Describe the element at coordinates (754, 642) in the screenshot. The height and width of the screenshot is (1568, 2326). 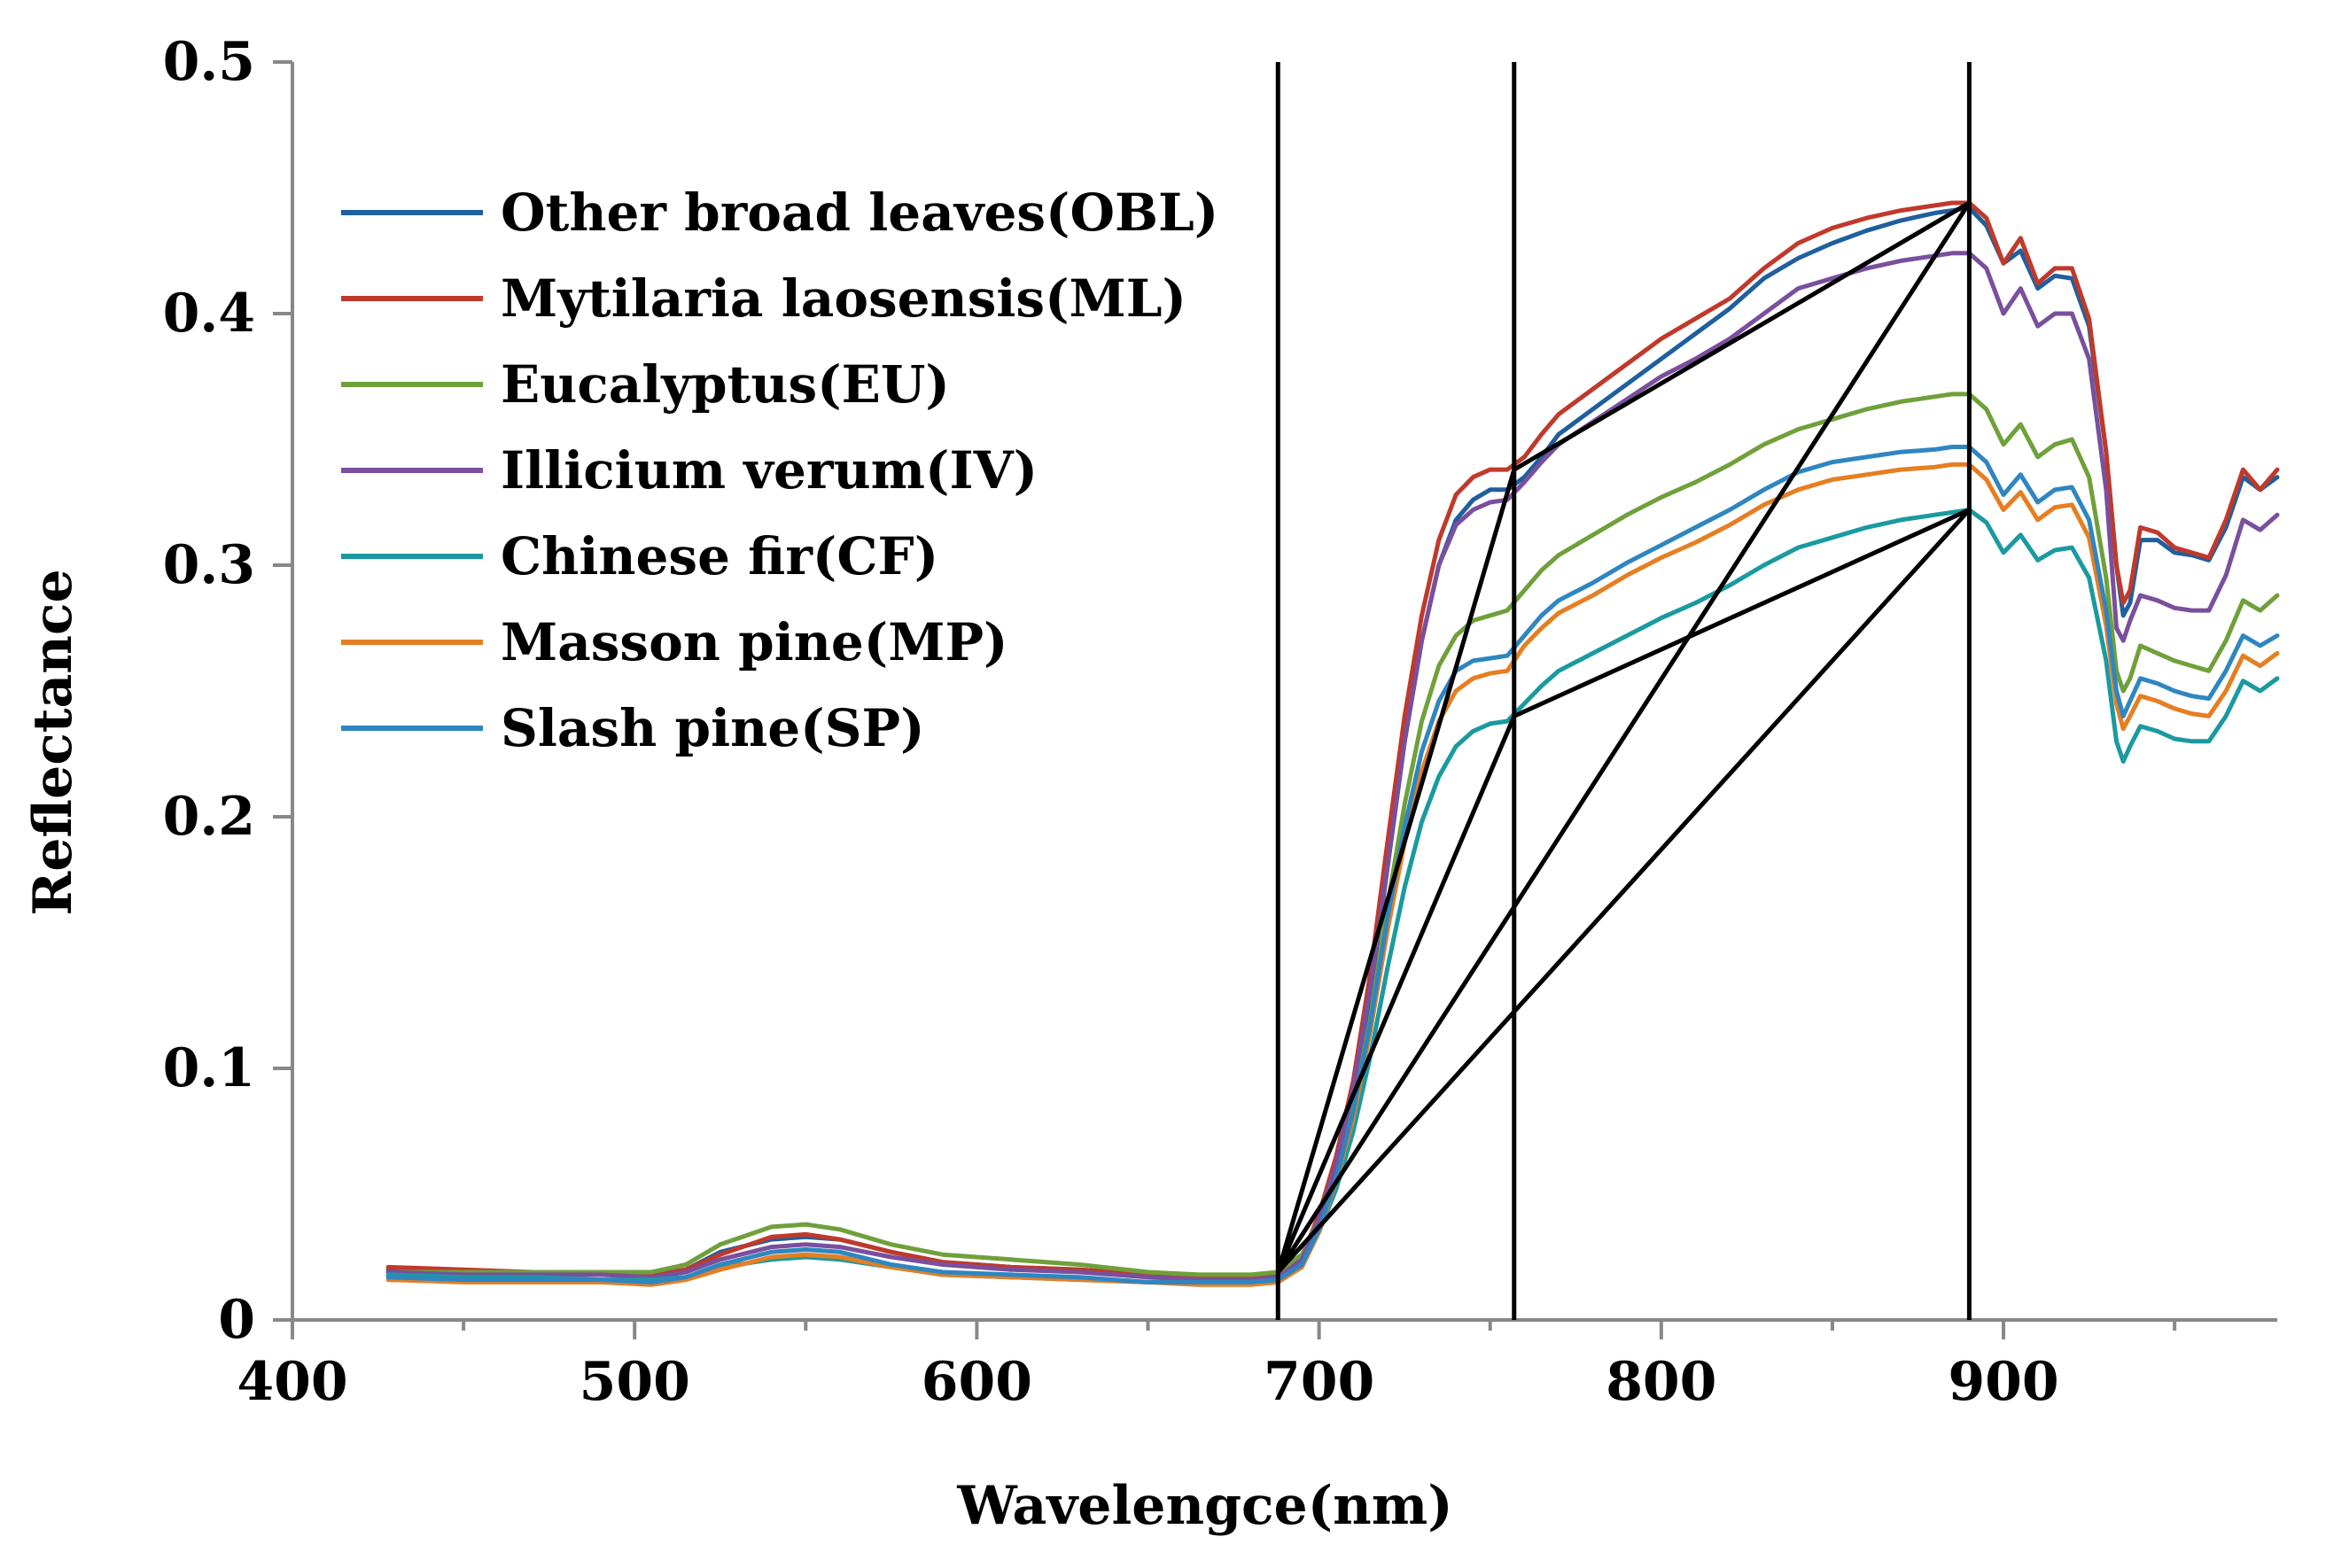
I see `legend-label: Masson pine(MP)` at that location.